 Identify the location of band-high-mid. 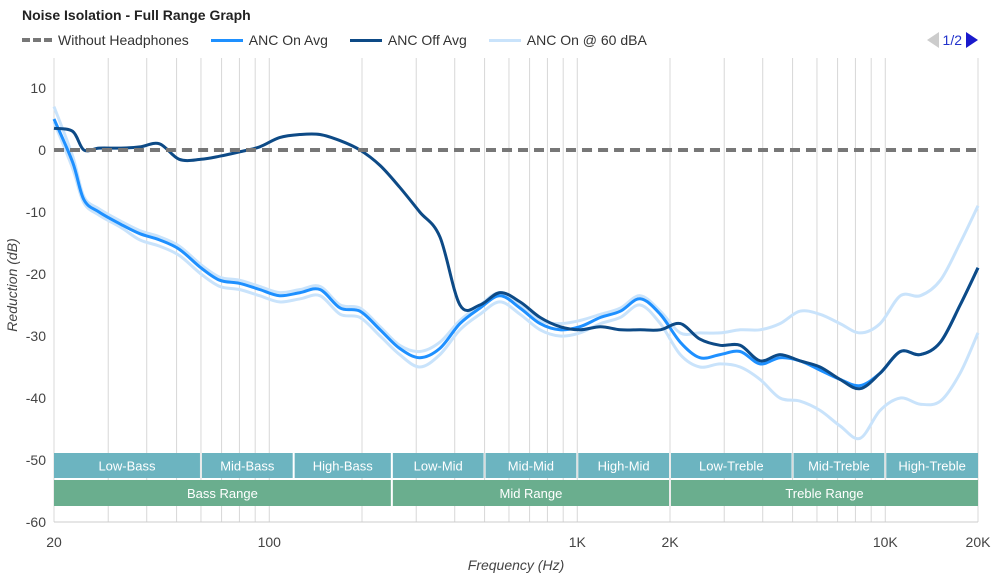
(623, 465).